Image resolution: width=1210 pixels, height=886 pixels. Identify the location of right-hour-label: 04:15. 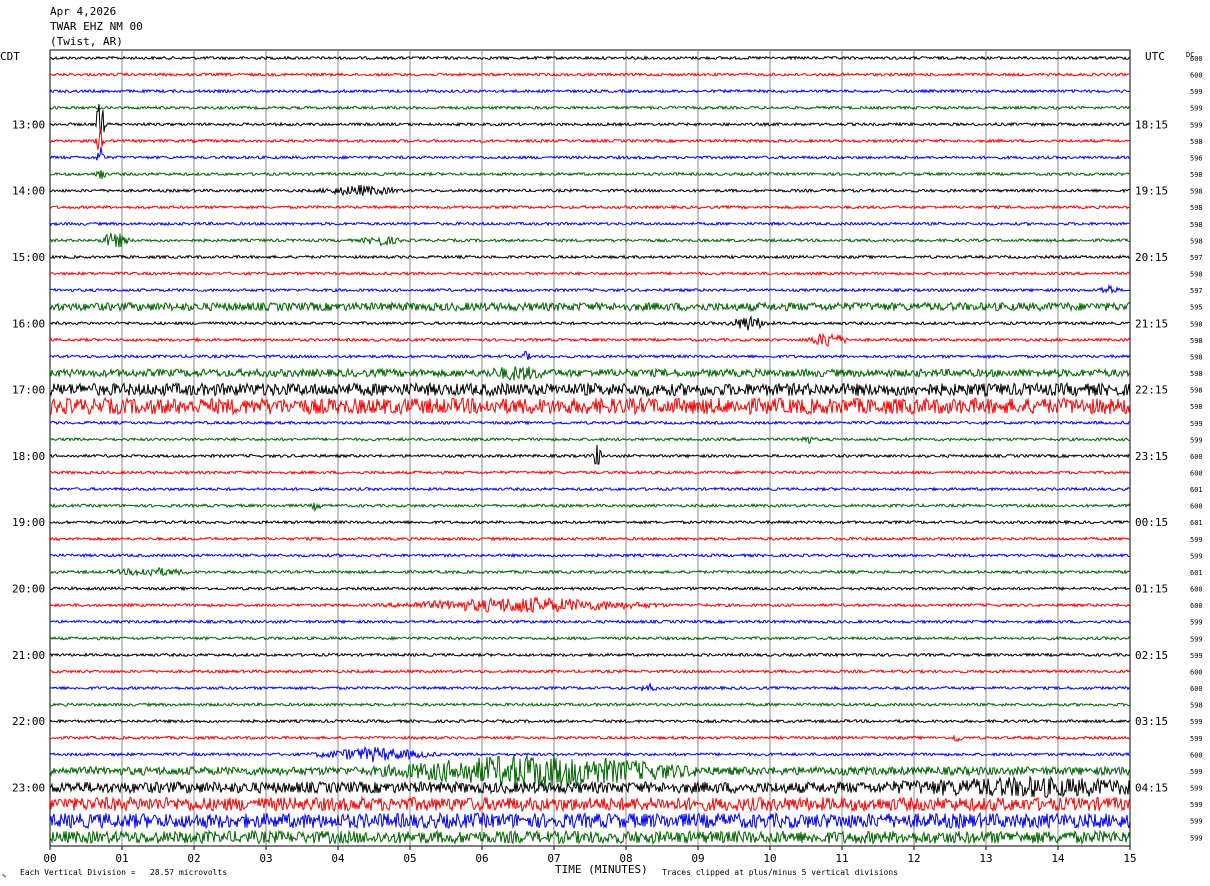
(1151, 788).